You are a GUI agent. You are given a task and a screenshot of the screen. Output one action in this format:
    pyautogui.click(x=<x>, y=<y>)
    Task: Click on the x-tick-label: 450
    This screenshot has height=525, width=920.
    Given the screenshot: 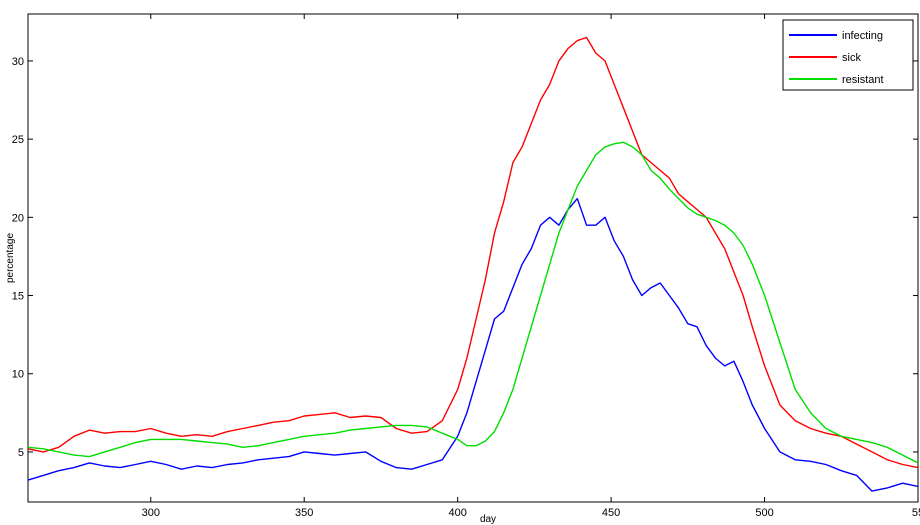 What is the action you would take?
    pyautogui.click(x=611, y=513)
    